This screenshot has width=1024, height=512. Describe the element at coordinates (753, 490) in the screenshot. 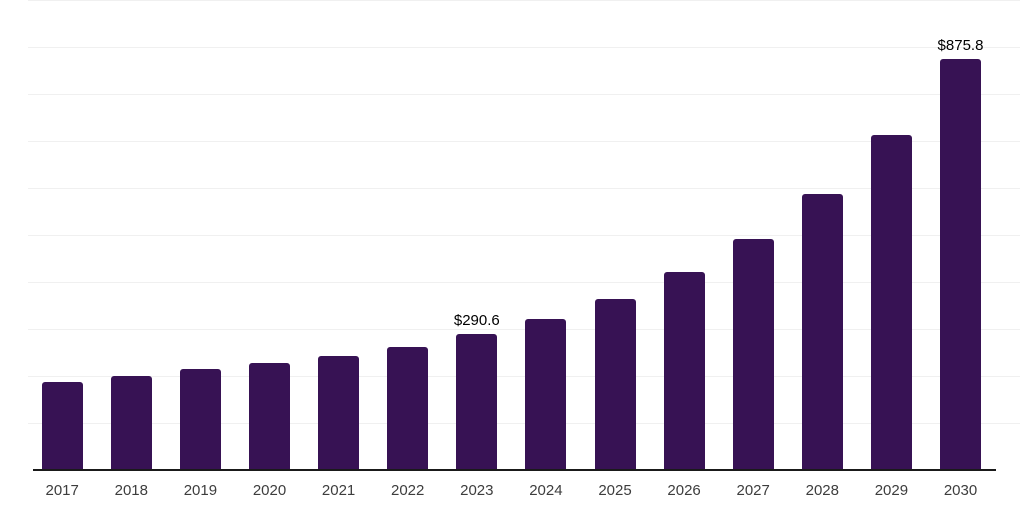

I see `x-tick-2027: 2027` at that location.